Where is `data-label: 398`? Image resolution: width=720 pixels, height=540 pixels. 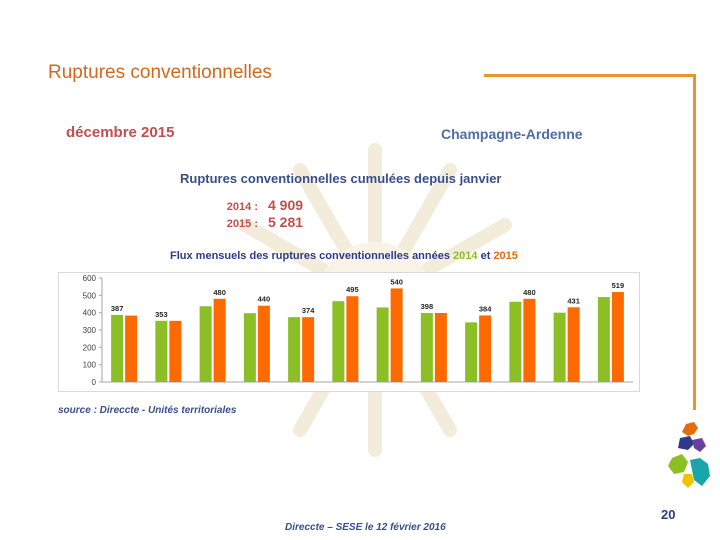 data-label: 398 is located at coordinates (427, 306).